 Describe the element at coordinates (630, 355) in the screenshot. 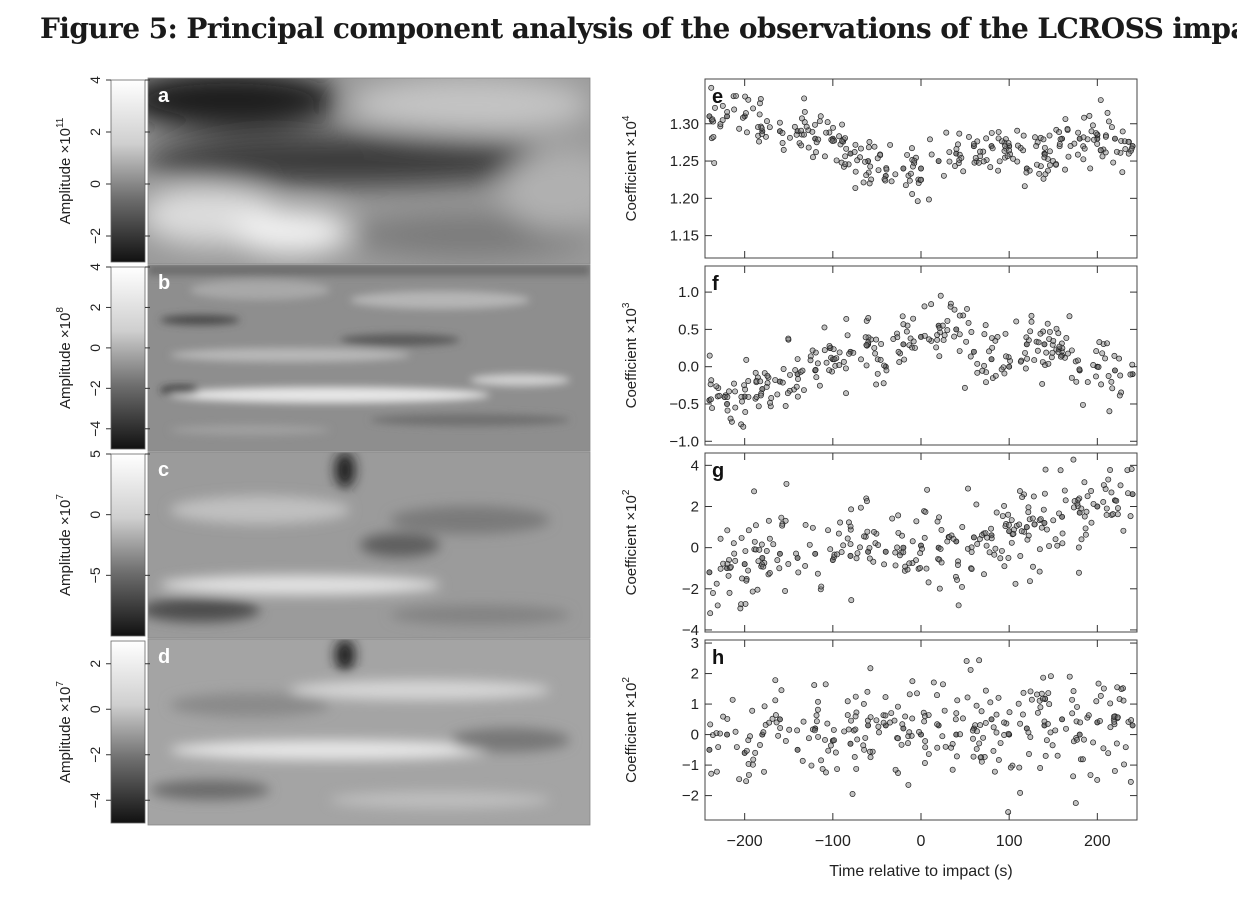

I see `coefficient-axis-label-f: Coefficient ×103` at that location.